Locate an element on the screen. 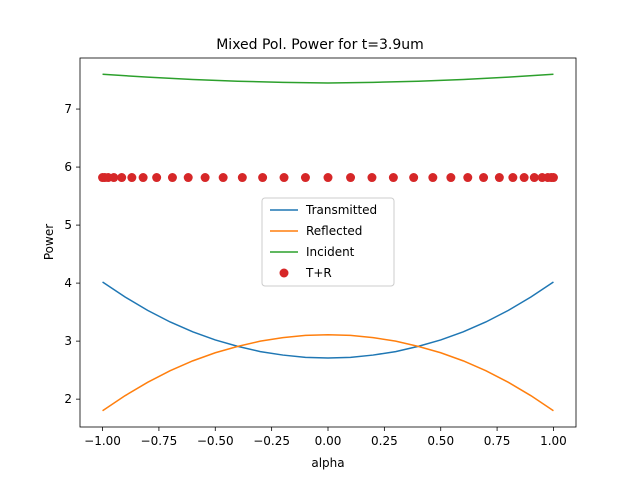 The width and height of the screenshot is (640, 480). legend-label: Reflected is located at coordinates (334, 231).